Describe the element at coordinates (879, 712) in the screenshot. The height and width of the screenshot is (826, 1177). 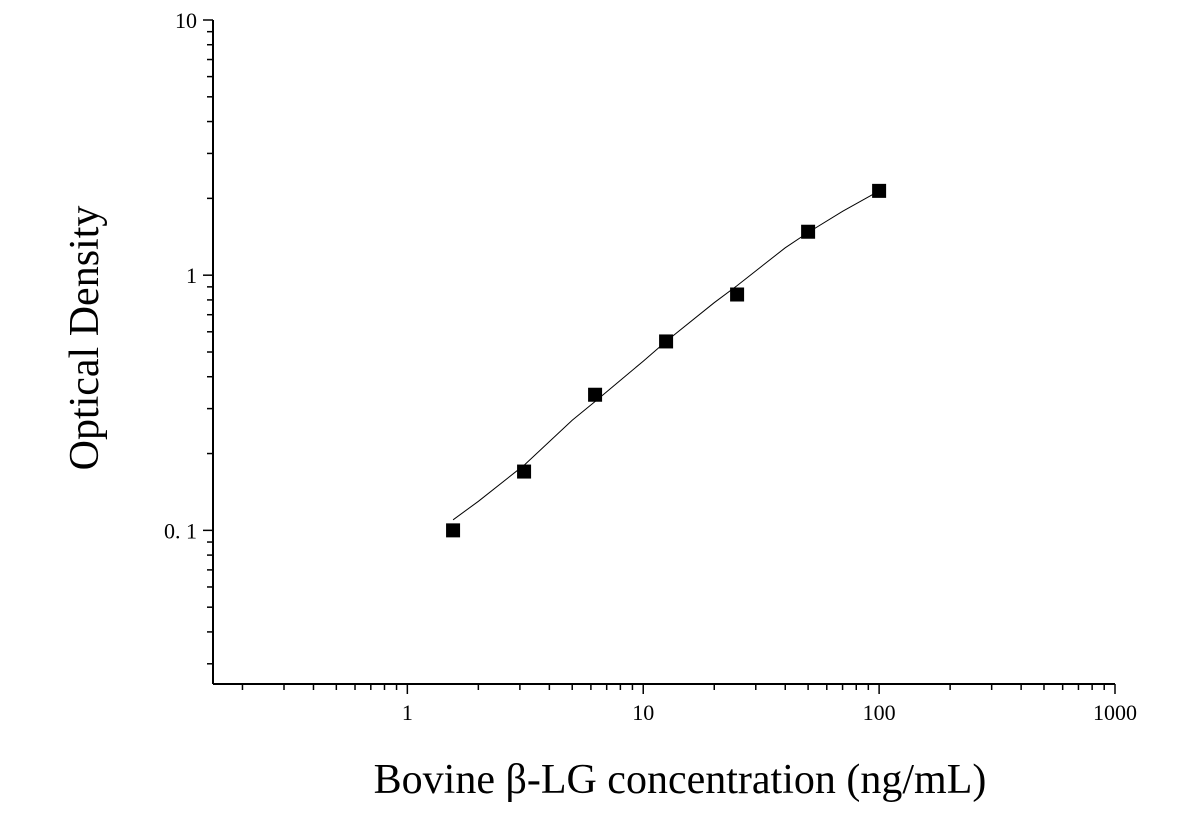
I see `x-tick-label: 100` at that location.